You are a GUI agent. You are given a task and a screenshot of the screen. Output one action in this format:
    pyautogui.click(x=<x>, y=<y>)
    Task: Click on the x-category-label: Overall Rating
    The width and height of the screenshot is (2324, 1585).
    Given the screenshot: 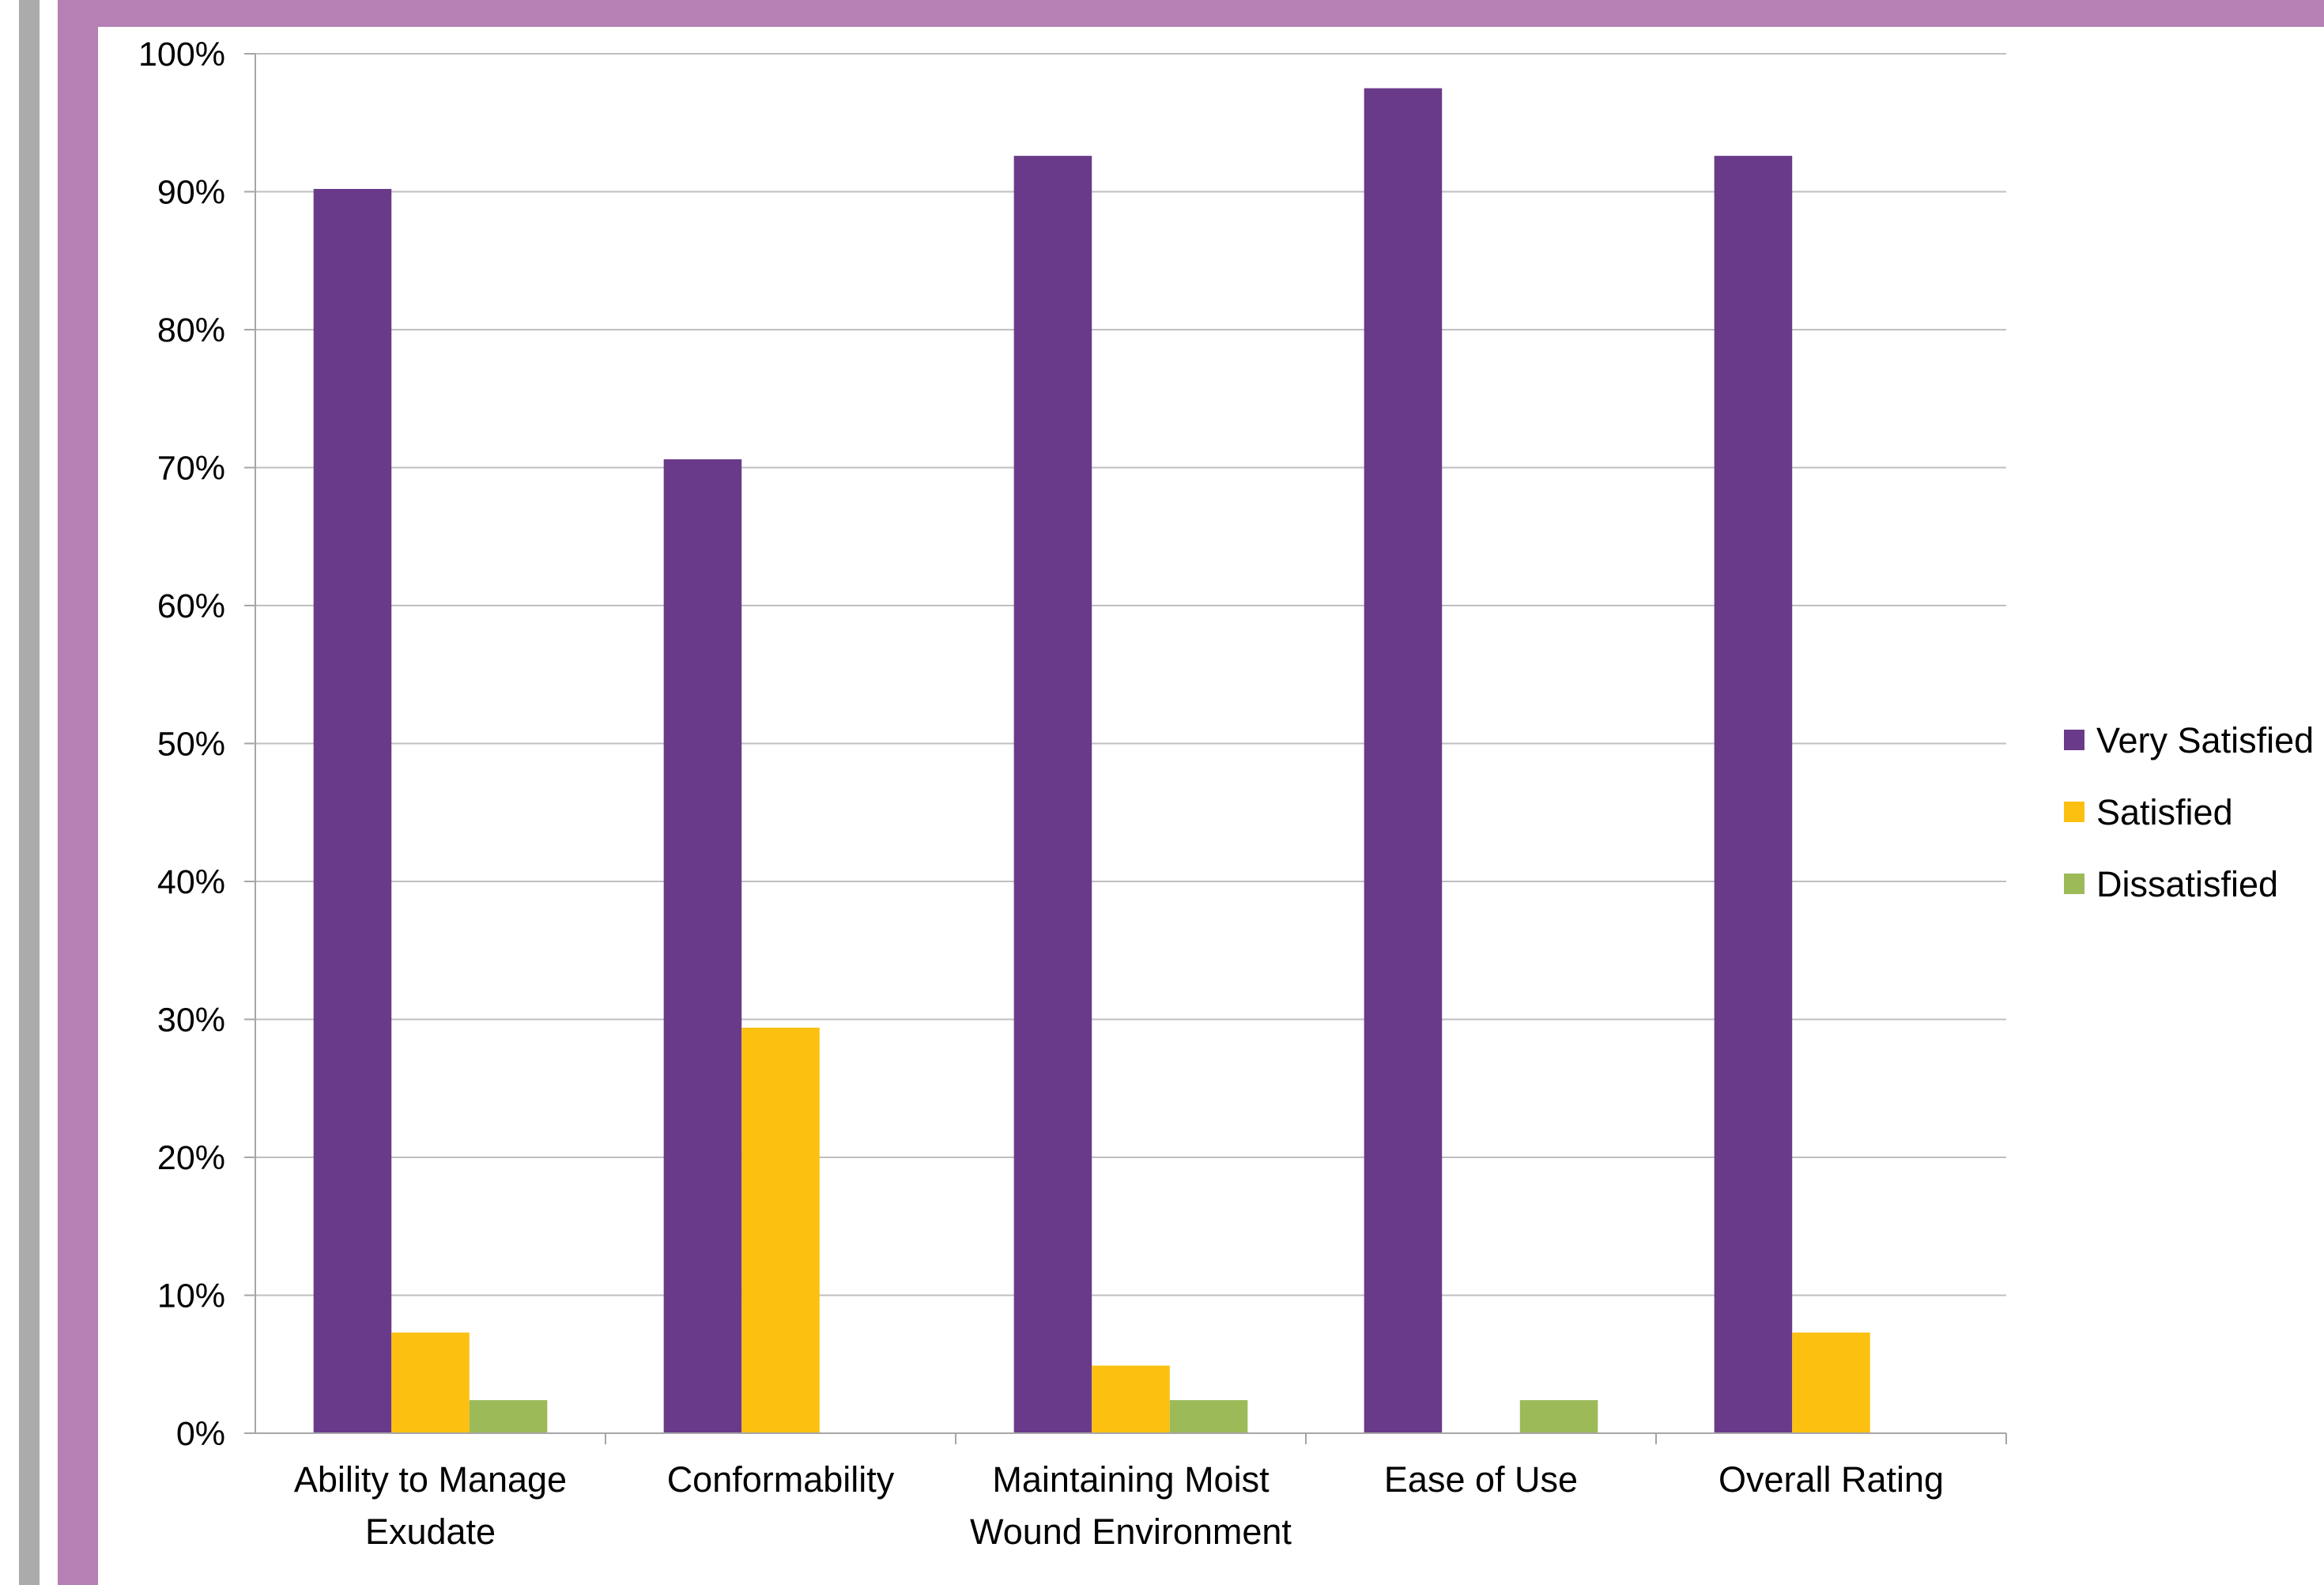 What is the action you would take?
    pyautogui.click(x=1831, y=1479)
    